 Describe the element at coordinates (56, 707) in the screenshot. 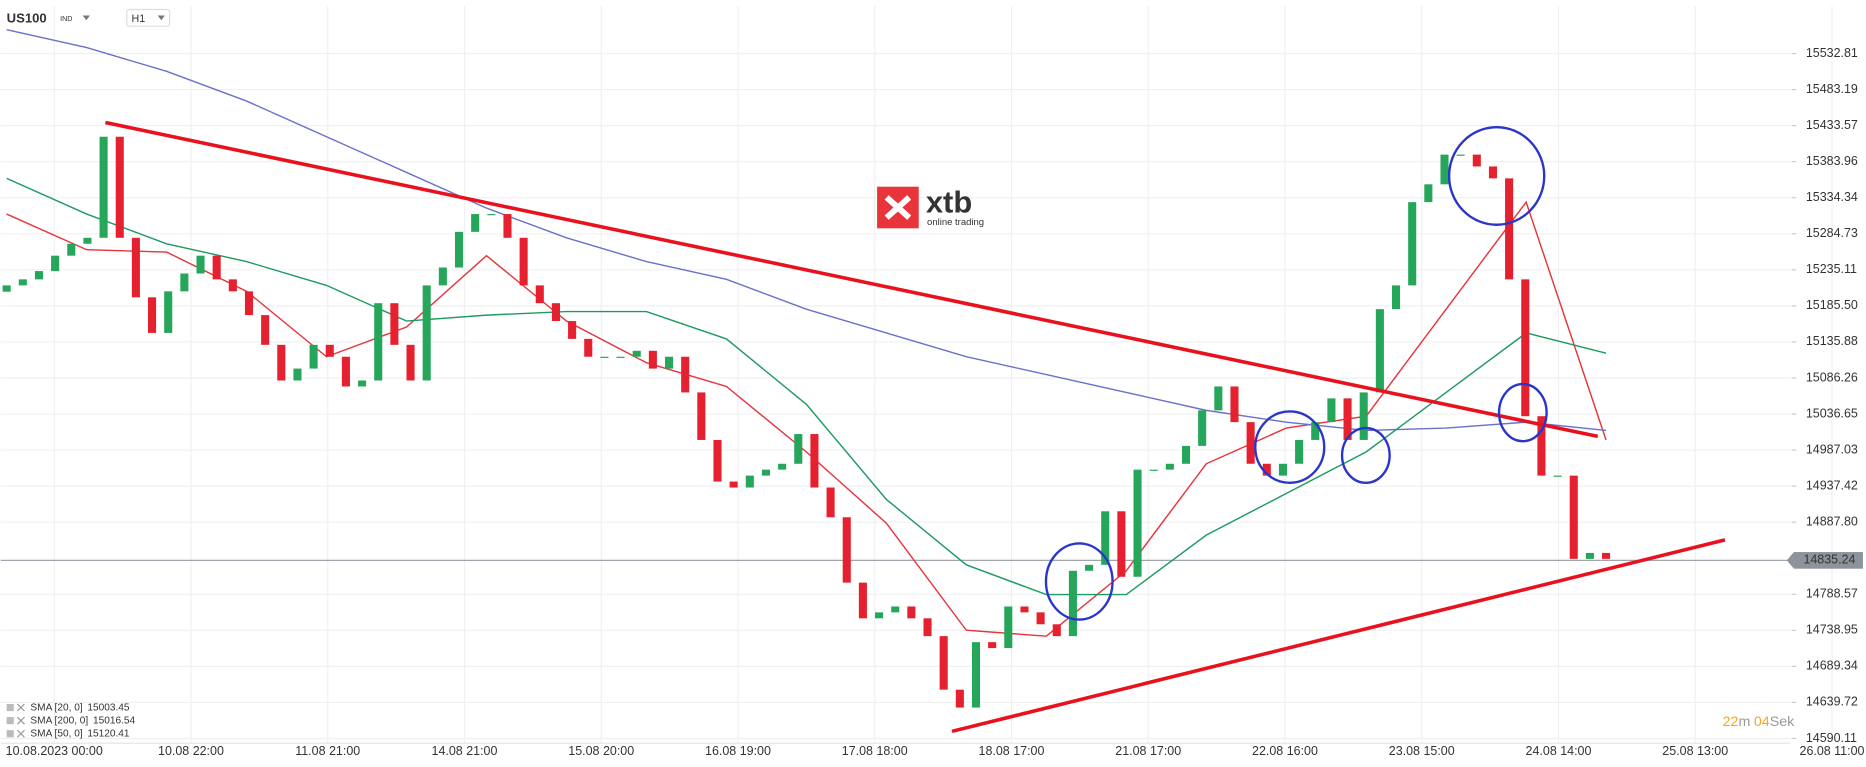

I see `legend-name: SMA [20, 0]` at that location.